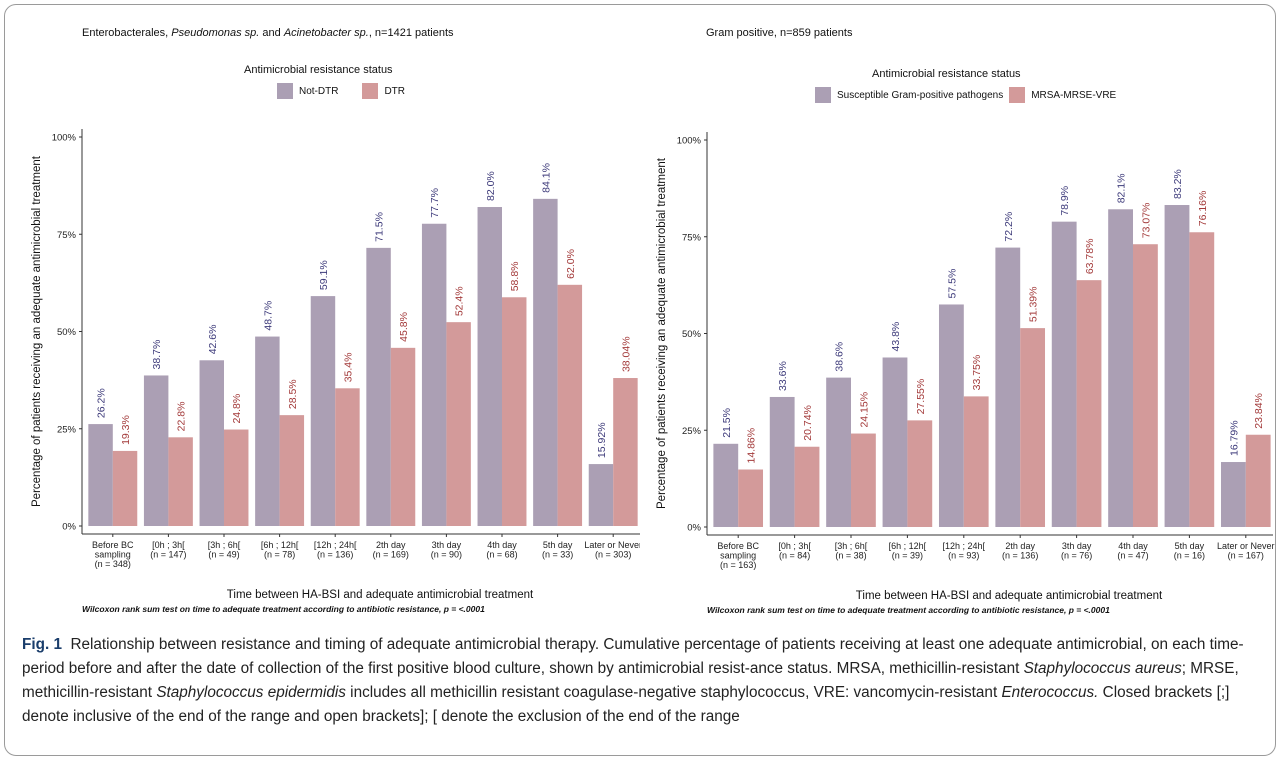  Describe the element at coordinates (907, 556) in the screenshot. I see `x-tick-label: (n = 39)` at that location.